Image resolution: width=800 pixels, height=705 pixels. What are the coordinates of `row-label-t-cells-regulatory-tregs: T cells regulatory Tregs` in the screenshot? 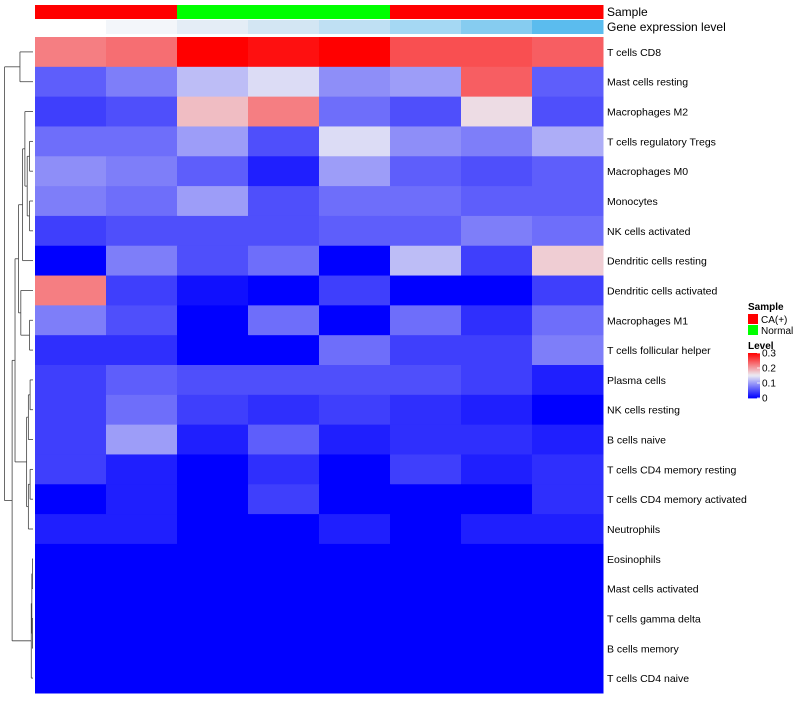 It's located at (661, 142).